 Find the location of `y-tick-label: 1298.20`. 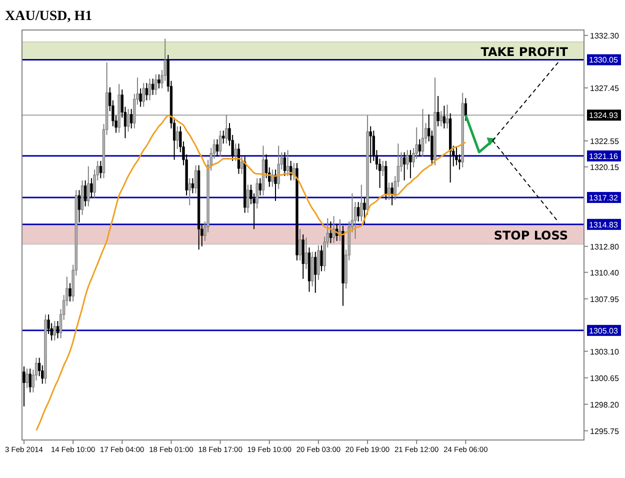

y-tick-label: 1298.20 is located at coordinates (605, 405).